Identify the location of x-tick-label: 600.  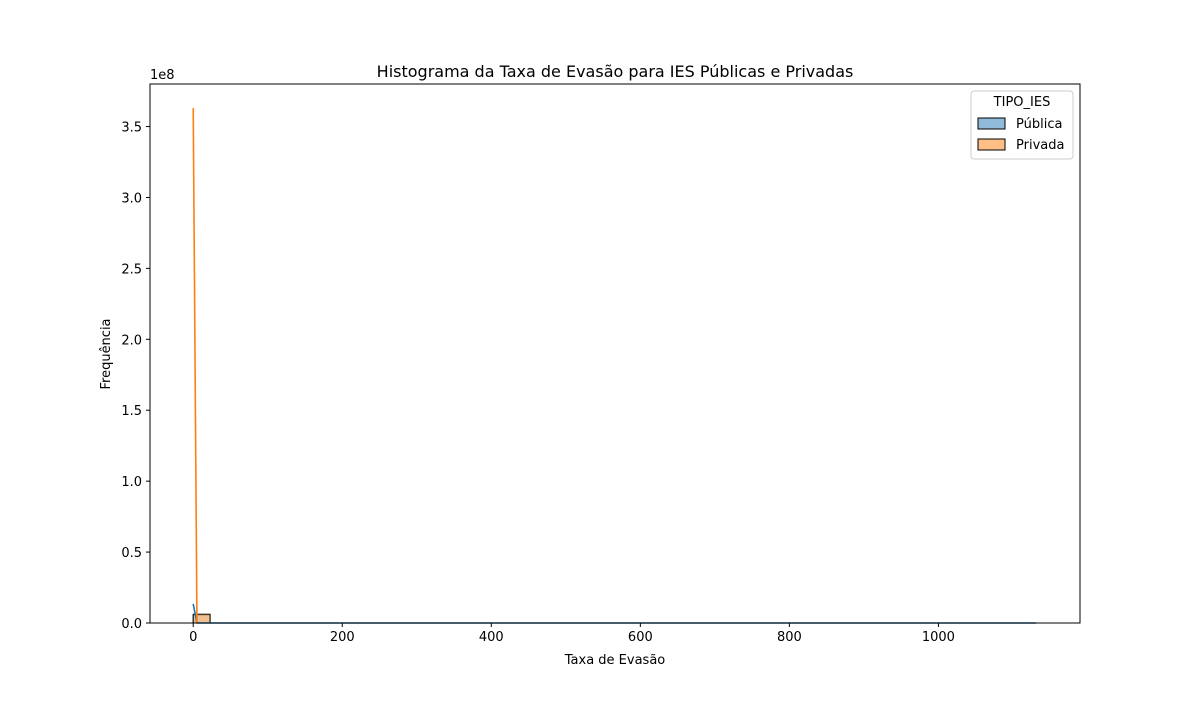
(640, 637).